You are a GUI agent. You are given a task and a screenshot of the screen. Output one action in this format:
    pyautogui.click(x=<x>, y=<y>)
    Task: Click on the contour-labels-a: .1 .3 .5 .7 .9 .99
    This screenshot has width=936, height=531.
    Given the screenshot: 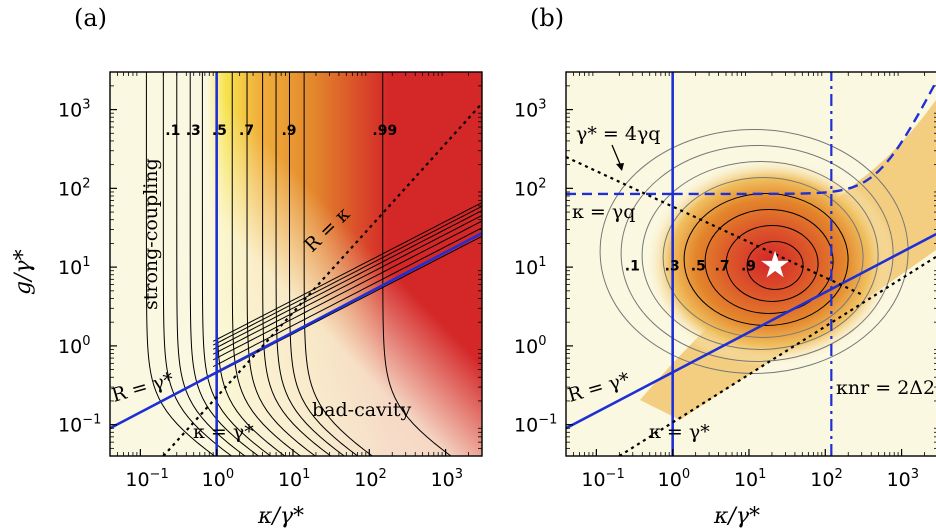 What is the action you would take?
    pyautogui.click(x=281, y=131)
    